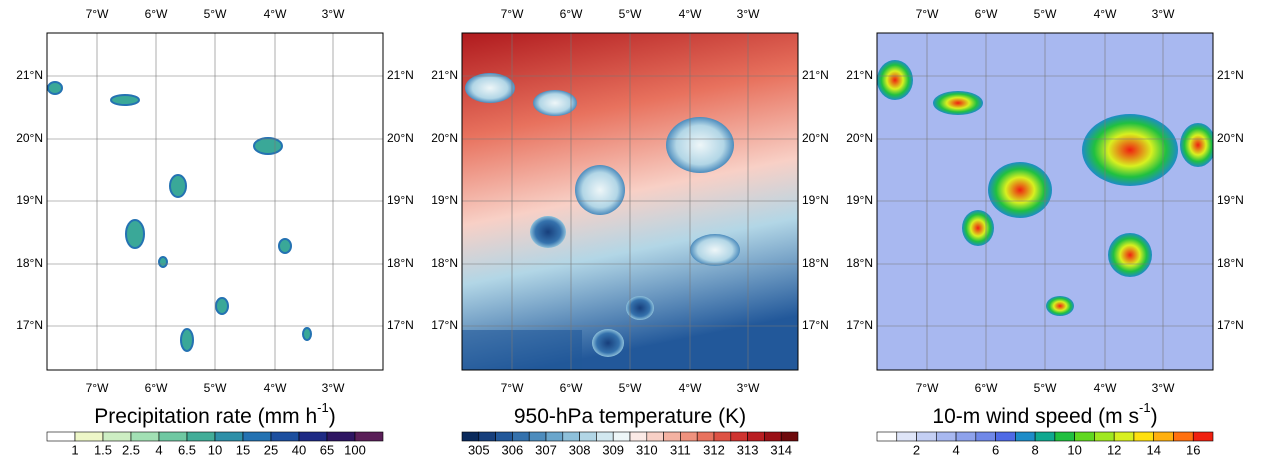 This screenshot has height=463, width=1265. I want to click on title-text: 950-hPa temperature (K), so click(630, 416).